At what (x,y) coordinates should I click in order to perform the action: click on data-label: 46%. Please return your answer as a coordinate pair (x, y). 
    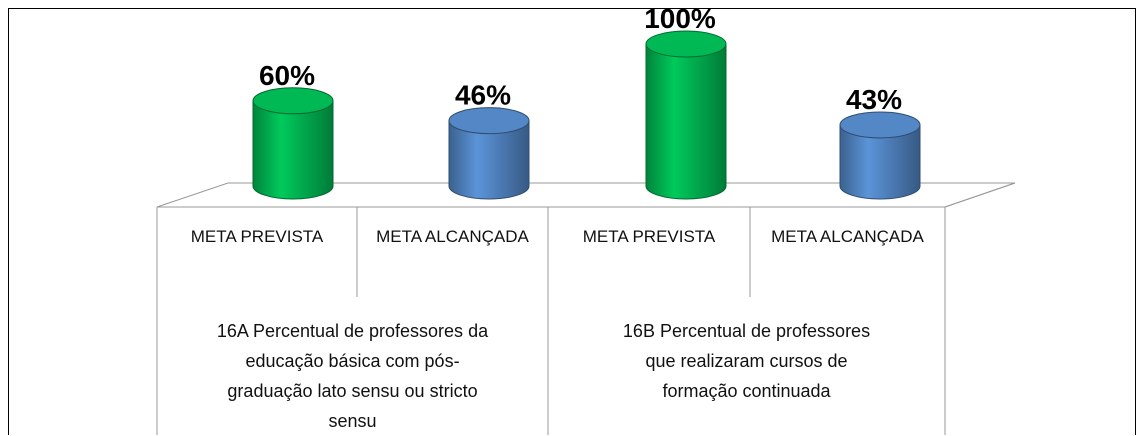
    Looking at the image, I should click on (483, 95).